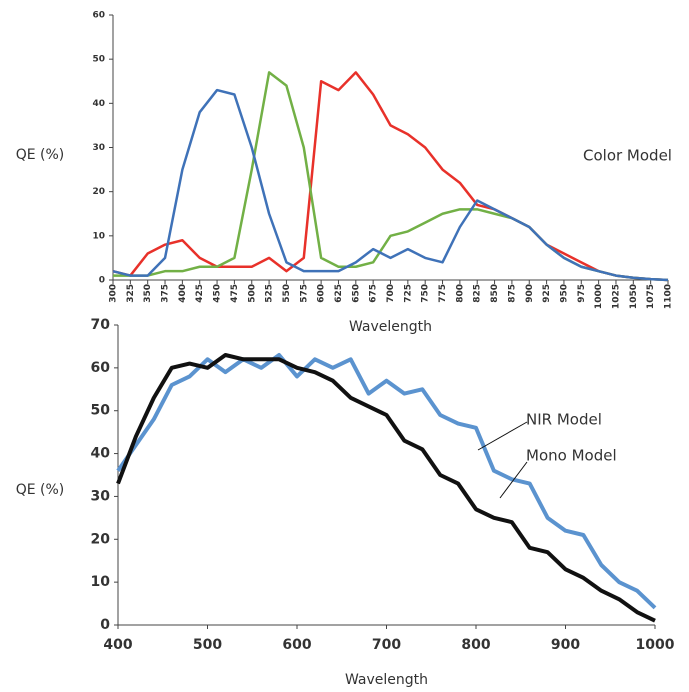 This screenshot has height=692, width=689. What do you see at coordinates (564, 293) in the screenshot?
I see `x-tick-label: 950` at bounding box center [564, 293].